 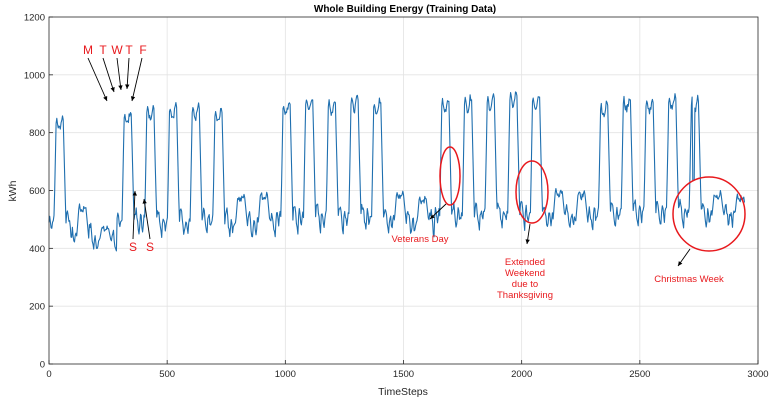 What do you see at coordinates (525, 262) in the screenshot?
I see `annotation-extended: Extended` at bounding box center [525, 262].